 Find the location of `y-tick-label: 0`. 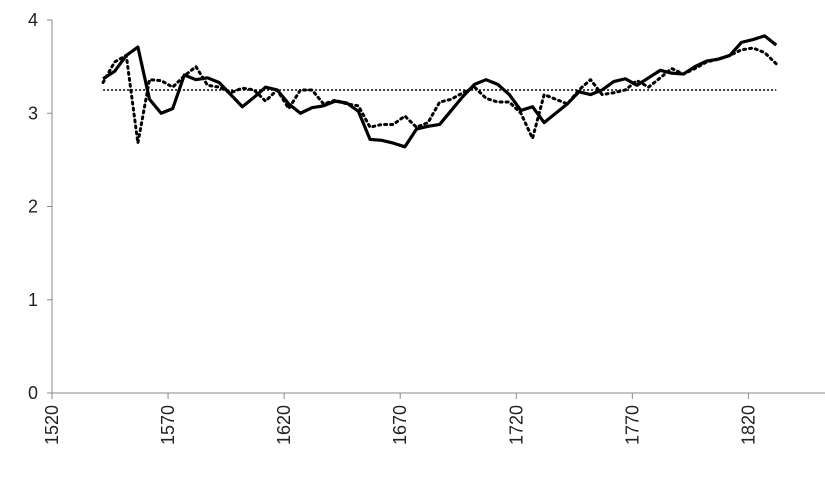

y-tick-label: 0 is located at coordinates (33, 393).